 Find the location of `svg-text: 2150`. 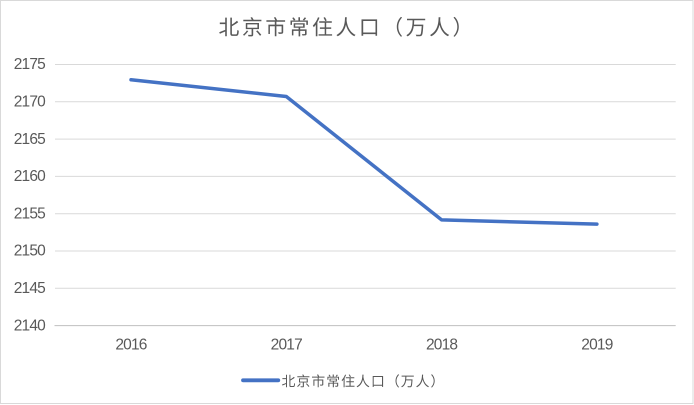

svg-text: 2150 is located at coordinates (30, 251).